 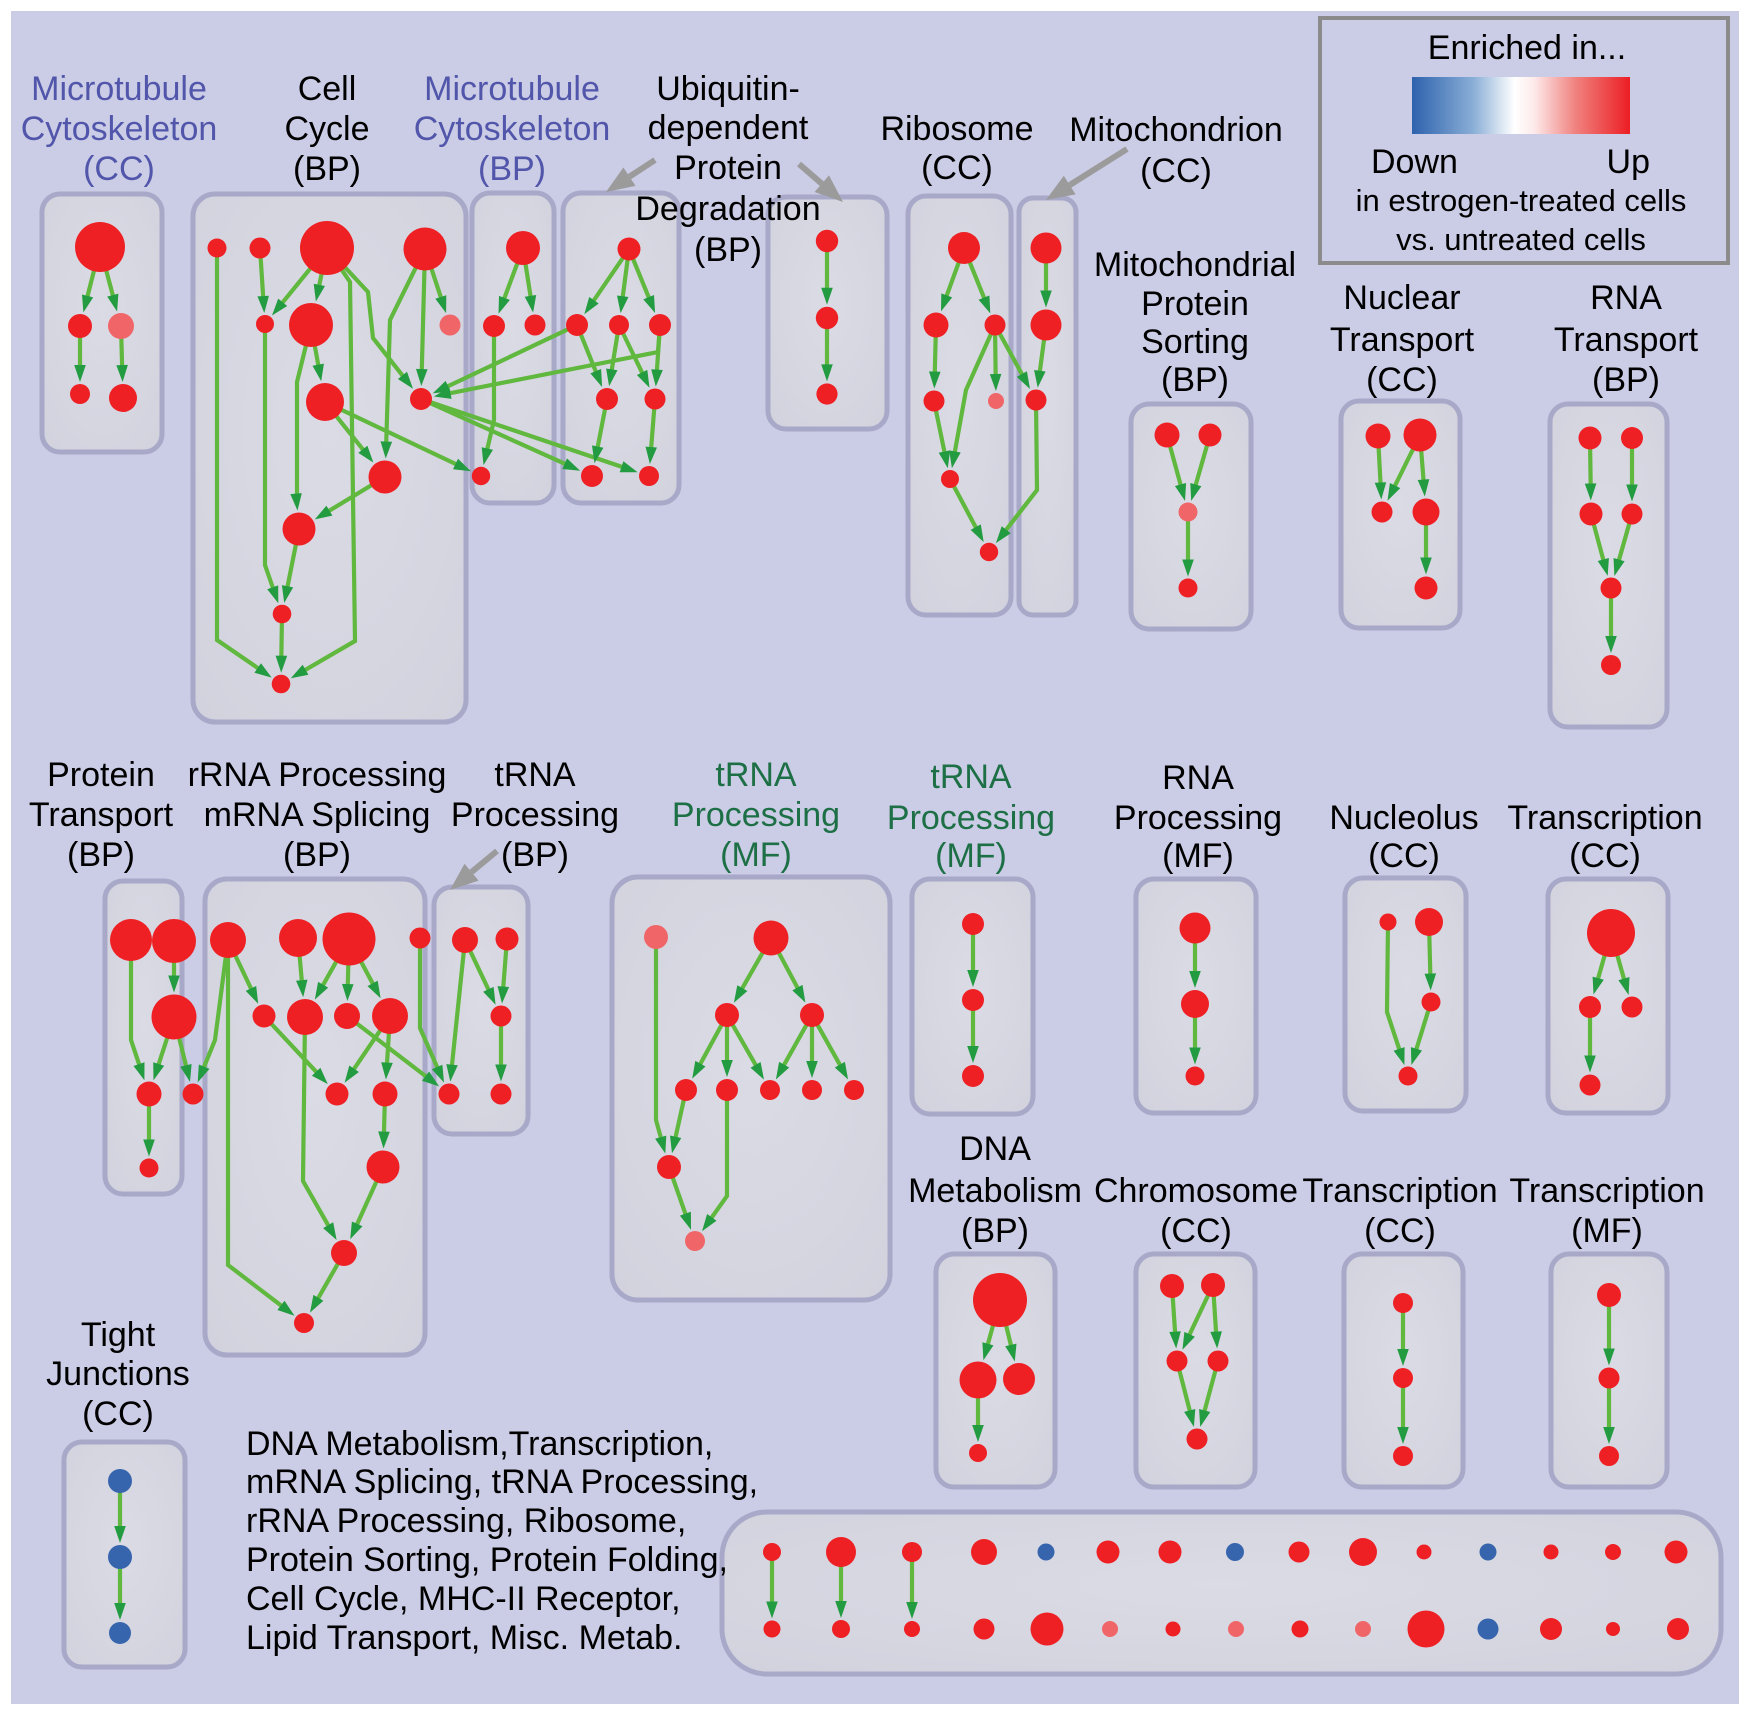 I want to click on svg-text: DNA, so click(x=995, y=1149).